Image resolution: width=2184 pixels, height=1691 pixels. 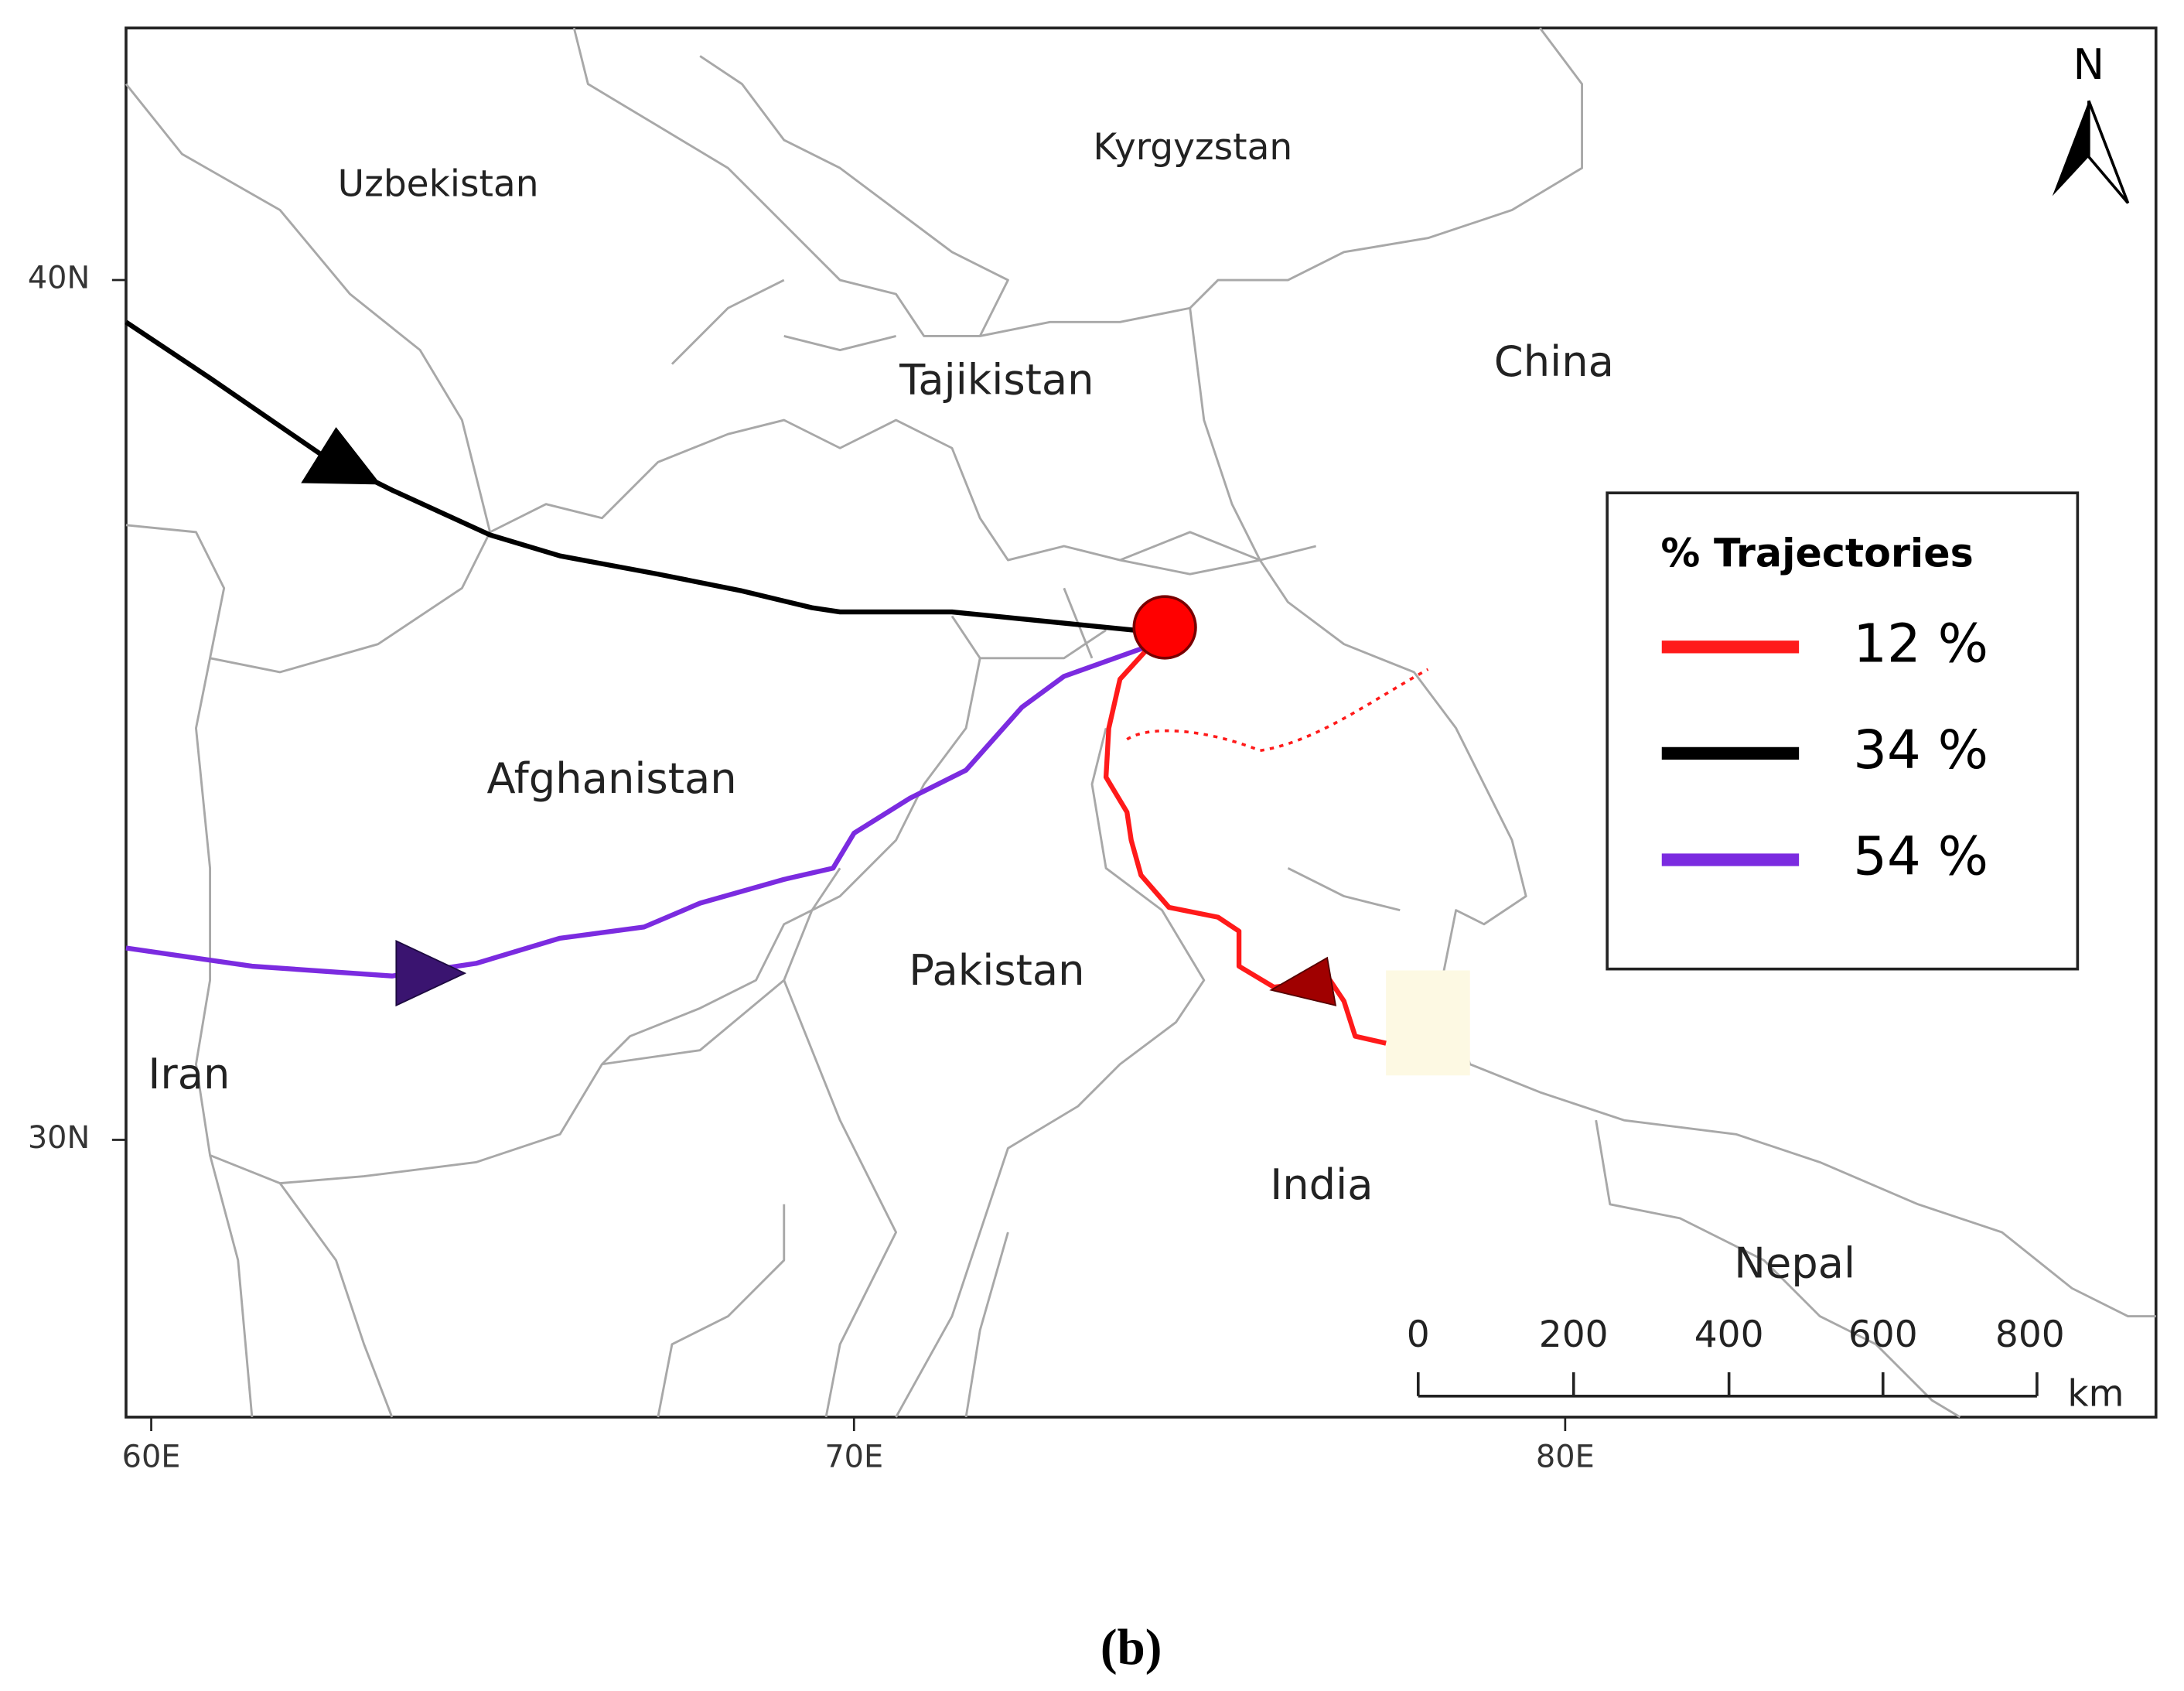 I want to click on country-label: Afghanistan, so click(x=611, y=778).